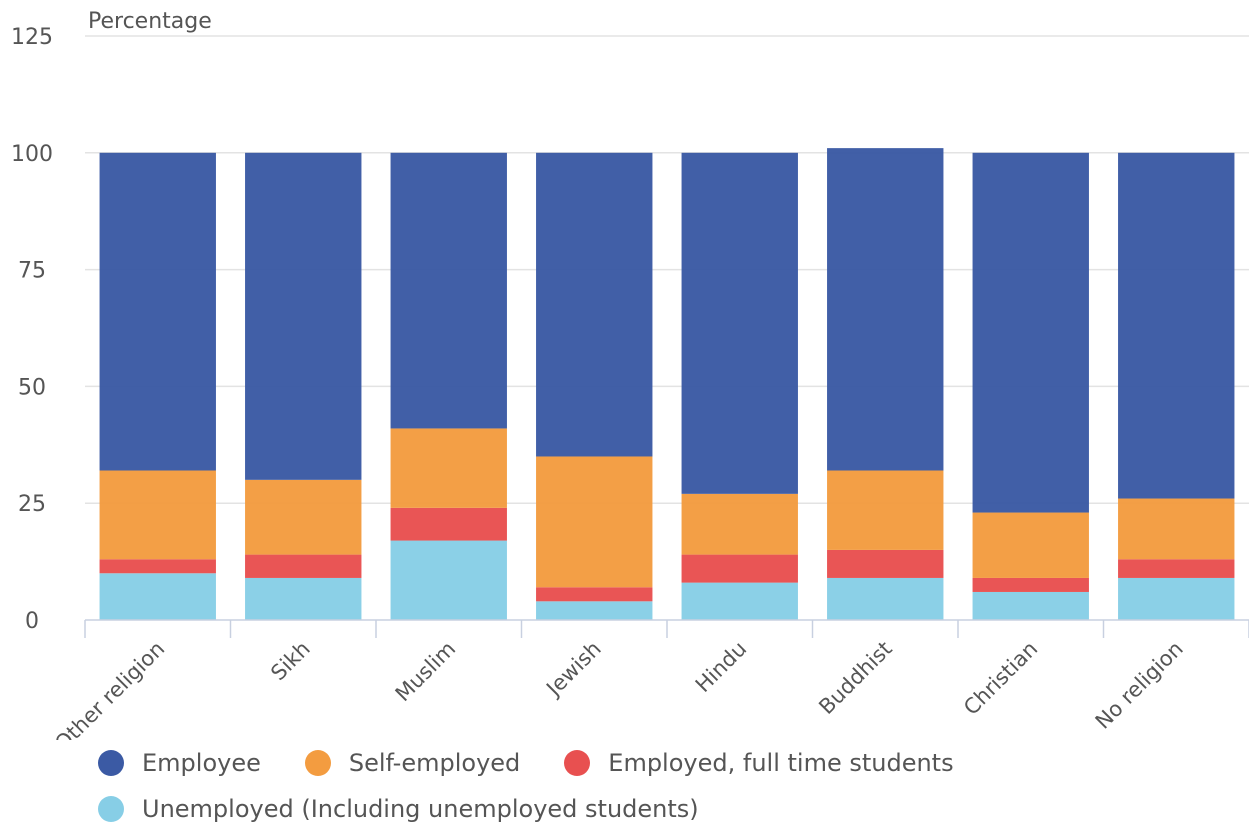 The height and width of the screenshot is (834, 1249). Describe the element at coordinates (290, 661) in the screenshot. I see `x-tick-label: Sikh` at that location.